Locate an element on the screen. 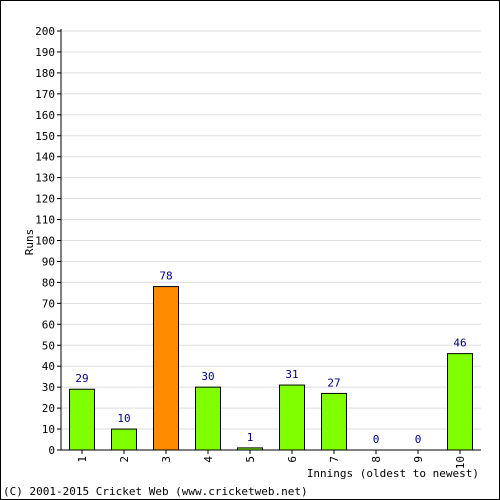 The image size is (500, 500). data-label: 1 is located at coordinates (250, 437).